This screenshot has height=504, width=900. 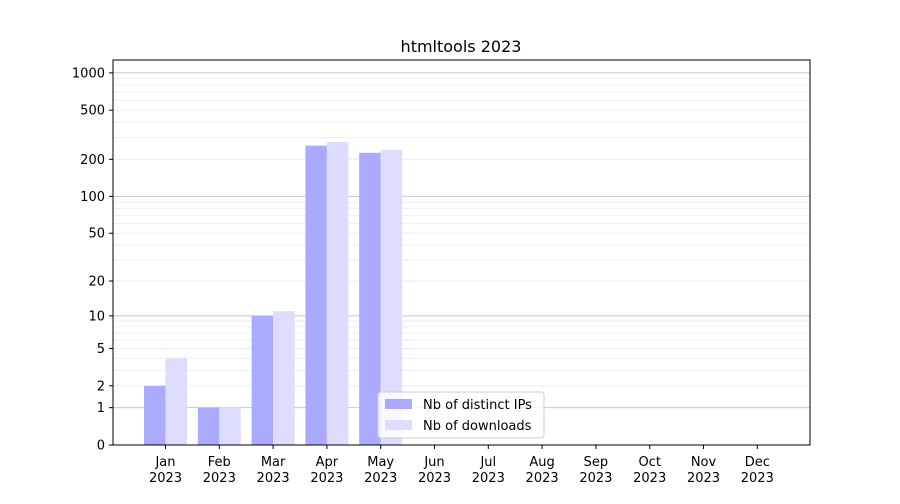 I want to click on x-tick-label-month: Jul, so click(x=487, y=462).